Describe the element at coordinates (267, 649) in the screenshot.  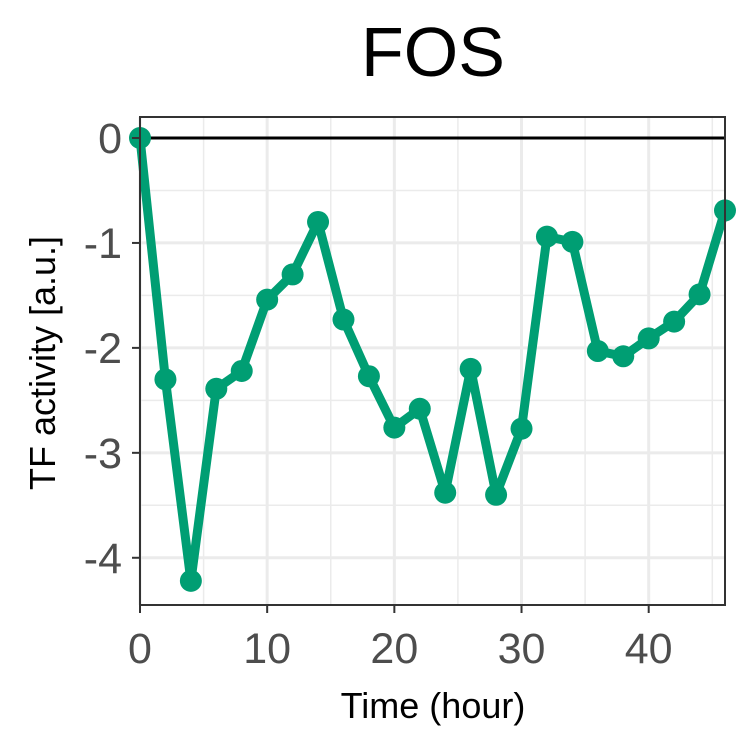
I see `x-tick-label: 10` at that location.